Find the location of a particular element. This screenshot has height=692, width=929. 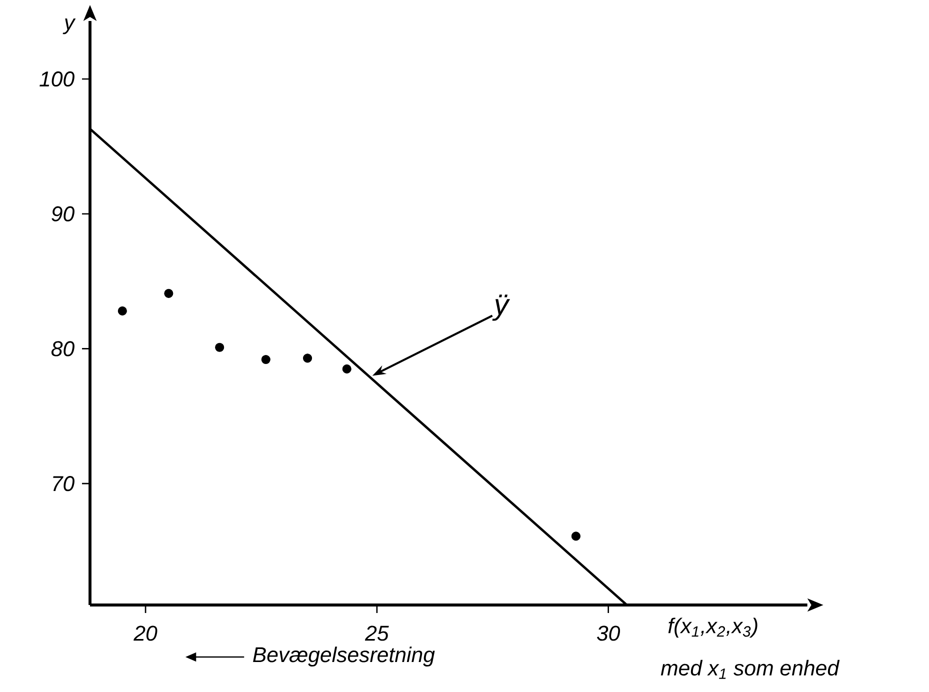

annotation: ÿ is located at coordinates (501, 307).